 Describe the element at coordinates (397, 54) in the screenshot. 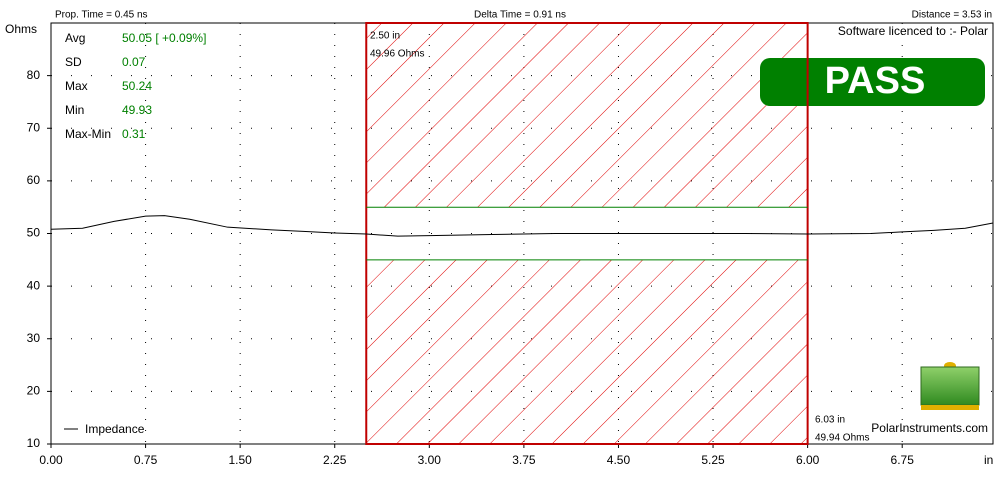

I see `cursor-reading: 49.96 Ohms` at that location.